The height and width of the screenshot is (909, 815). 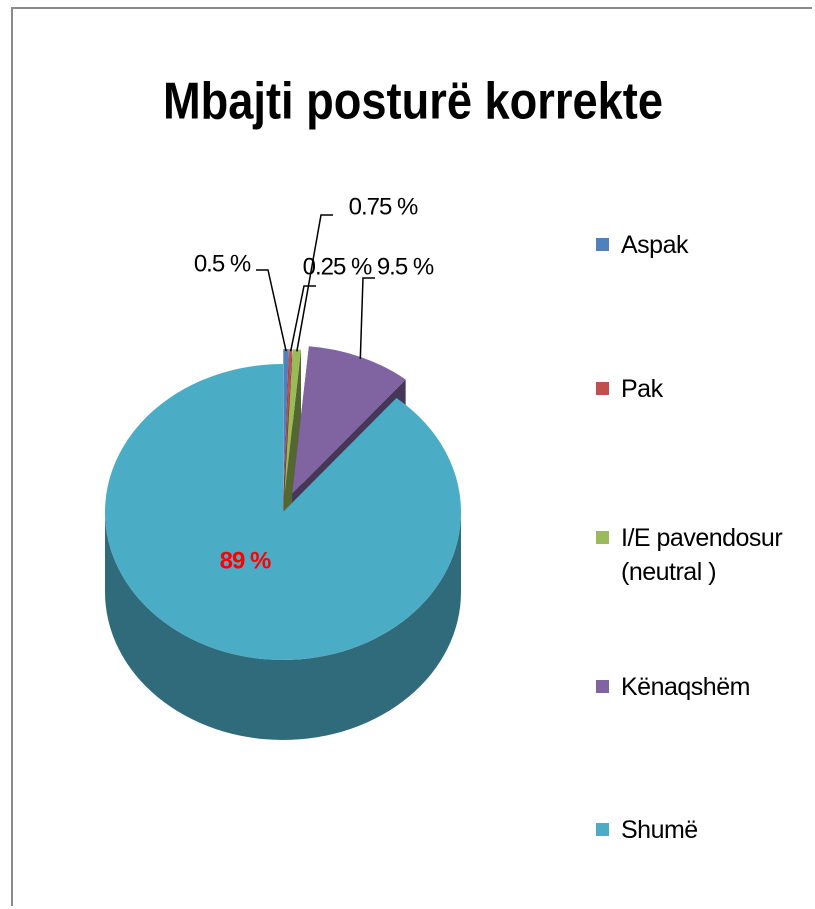 What do you see at coordinates (283, 626) in the screenshot?
I see `slice-side` at bounding box center [283, 626].